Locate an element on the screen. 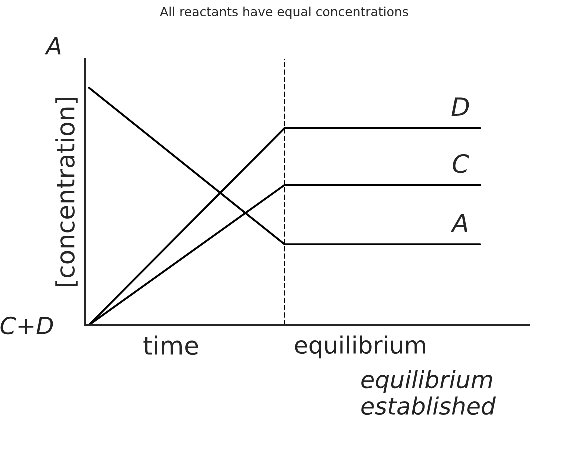 This screenshot has height=458, width=569. series-label: A is located at coordinates (459, 223).